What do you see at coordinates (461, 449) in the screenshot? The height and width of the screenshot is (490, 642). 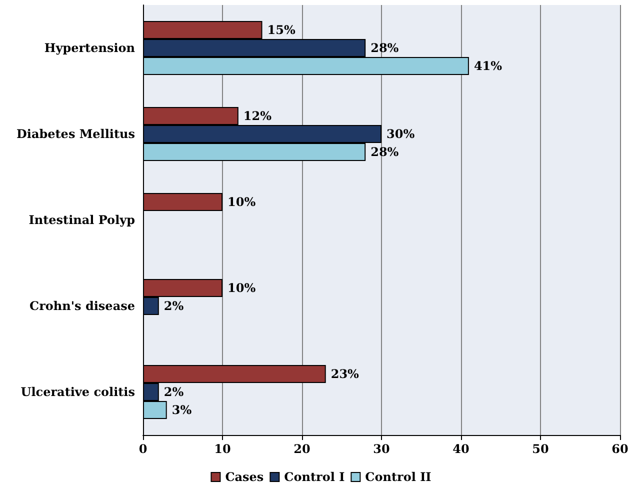 I see `x-tick-label: 40` at bounding box center [461, 449].